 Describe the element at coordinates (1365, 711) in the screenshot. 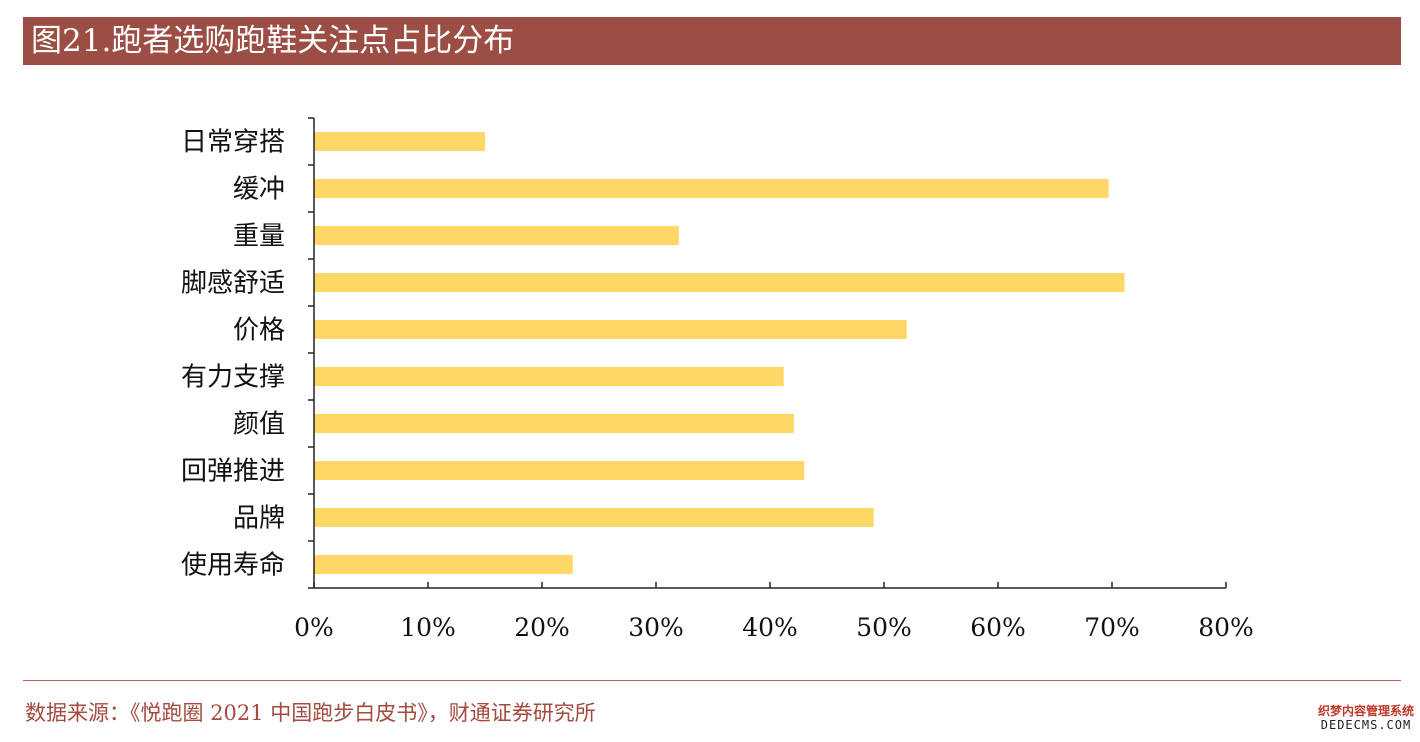

I see `watermark-line1: 织梦内容管理系统` at that location.